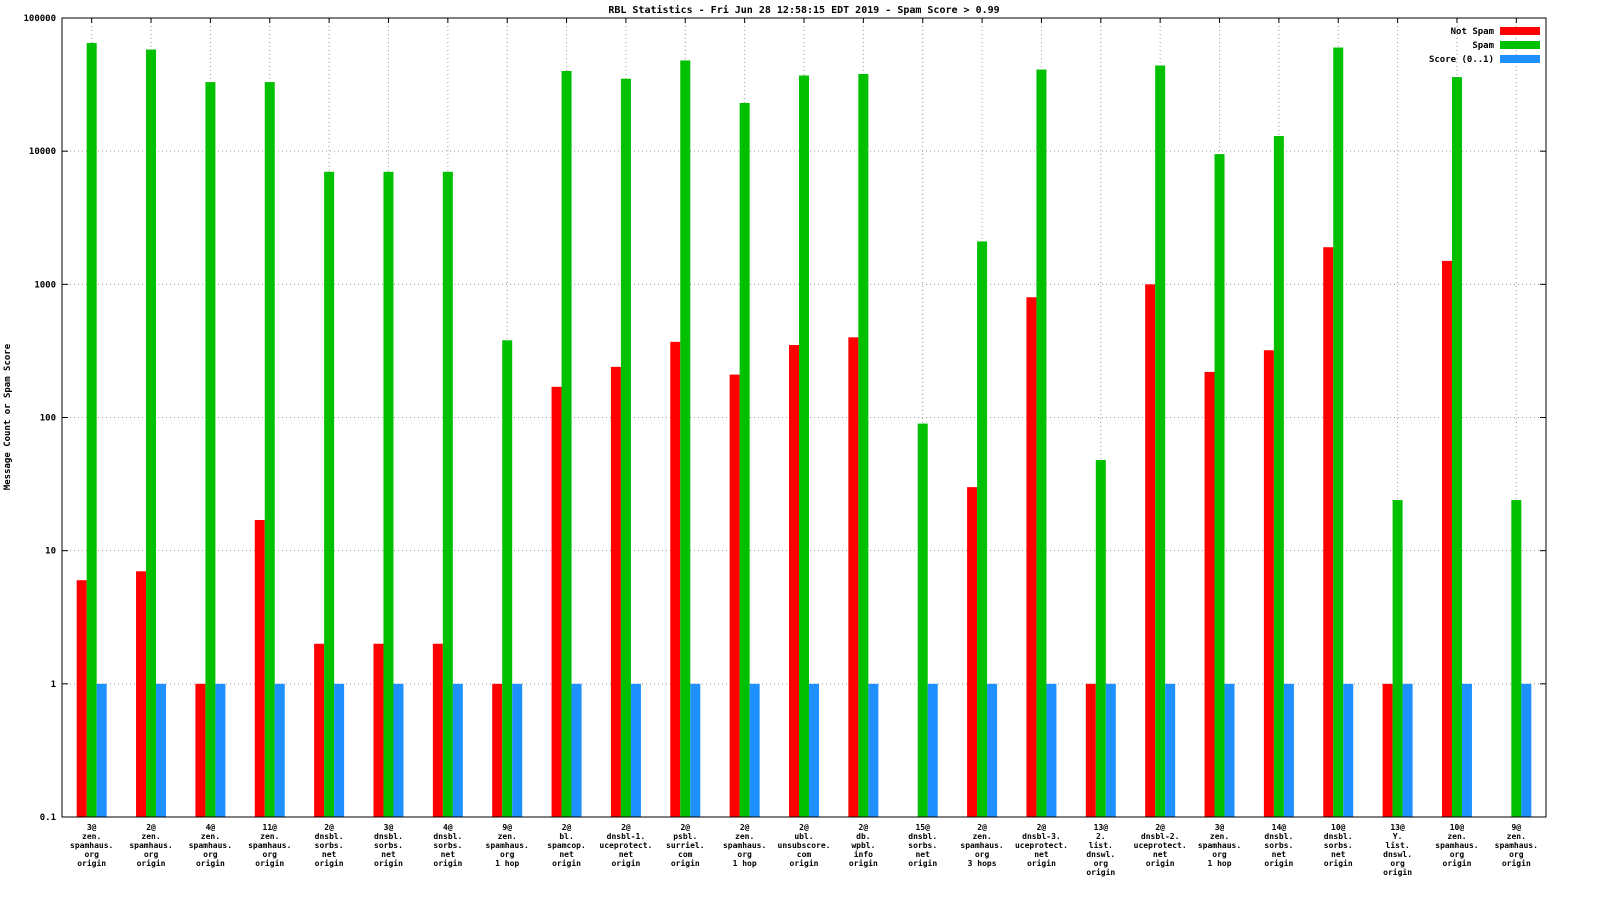 This screenshot has width=1600, height=900. Describe the element at coordinates (1278, 845) in the screenshot. I see `x-tick-label: 14@ dnsbl. sorbs. net origin` at that location.